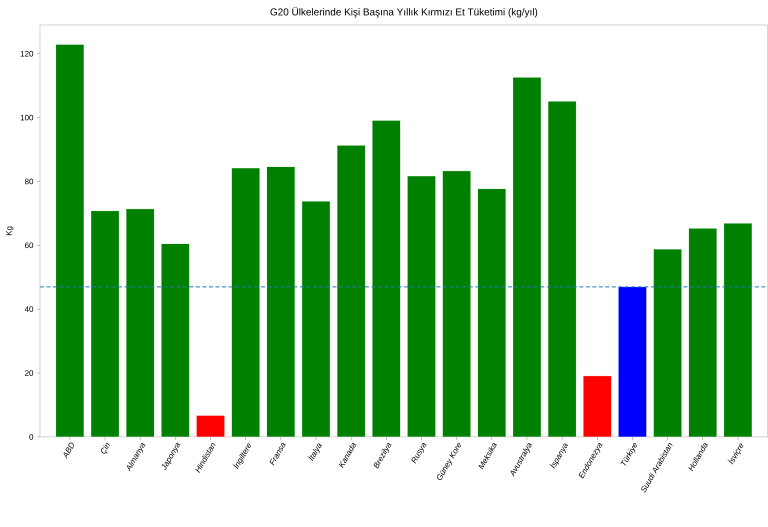  Describe the element at coordinates (404, 12) in the screenshot. I see `chart-title: G20 Ülkelerinde Kişi Başına Yıllık Kırmızı Et Tüketimi (kg/yıl)` at that location.